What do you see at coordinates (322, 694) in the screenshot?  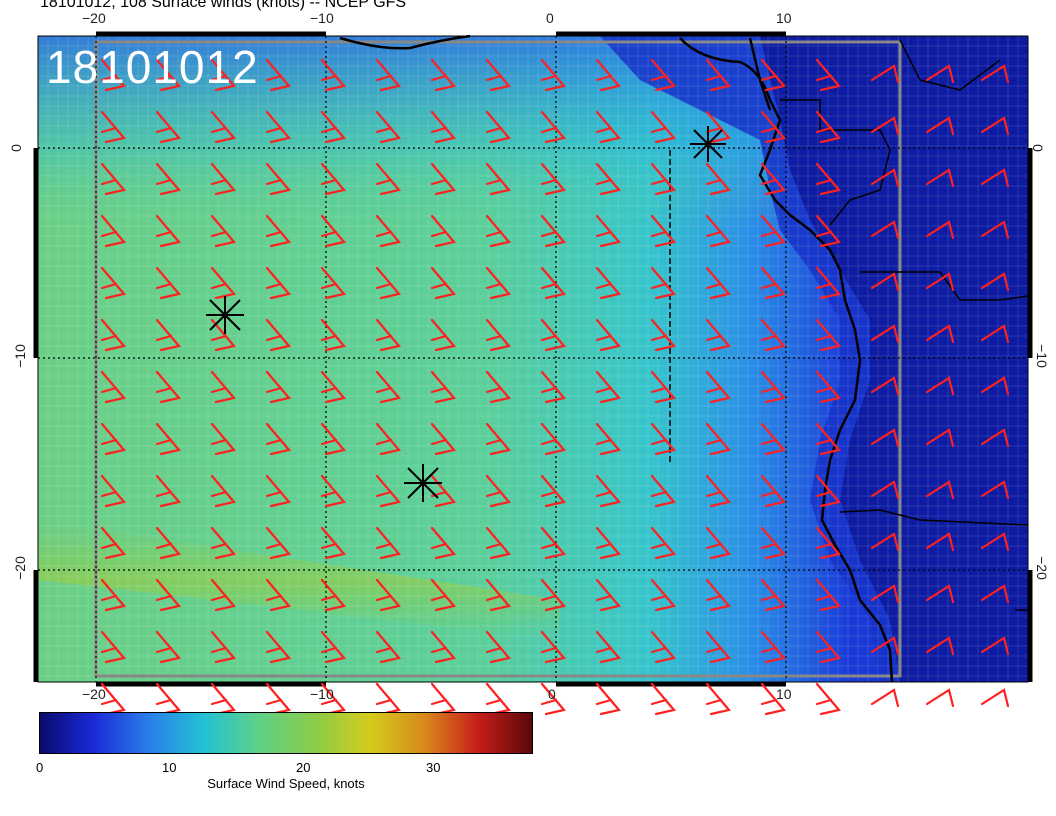 I see `x-tick-bottom-2: −10` at bounding box center [322, 694].